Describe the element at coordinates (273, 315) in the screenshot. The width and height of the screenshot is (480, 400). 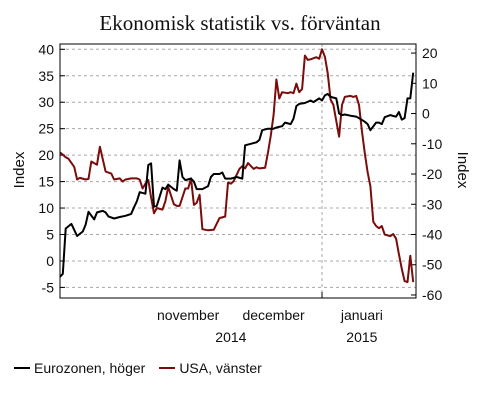
I see `x-month-label: december` at that location.